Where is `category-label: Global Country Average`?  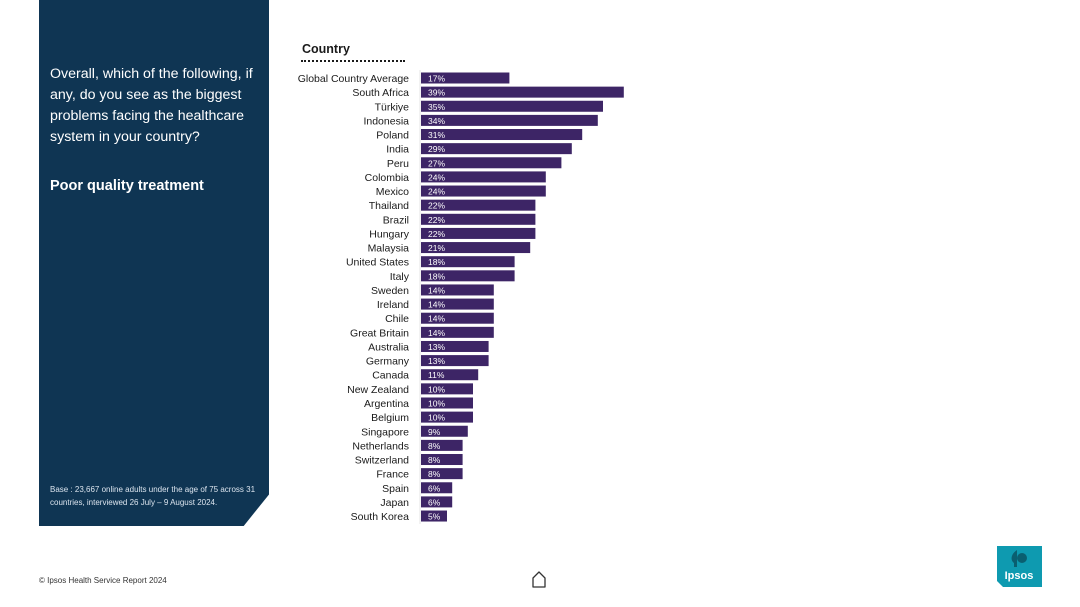 category-label: Global Country Average is located at coordinates (353, 79).